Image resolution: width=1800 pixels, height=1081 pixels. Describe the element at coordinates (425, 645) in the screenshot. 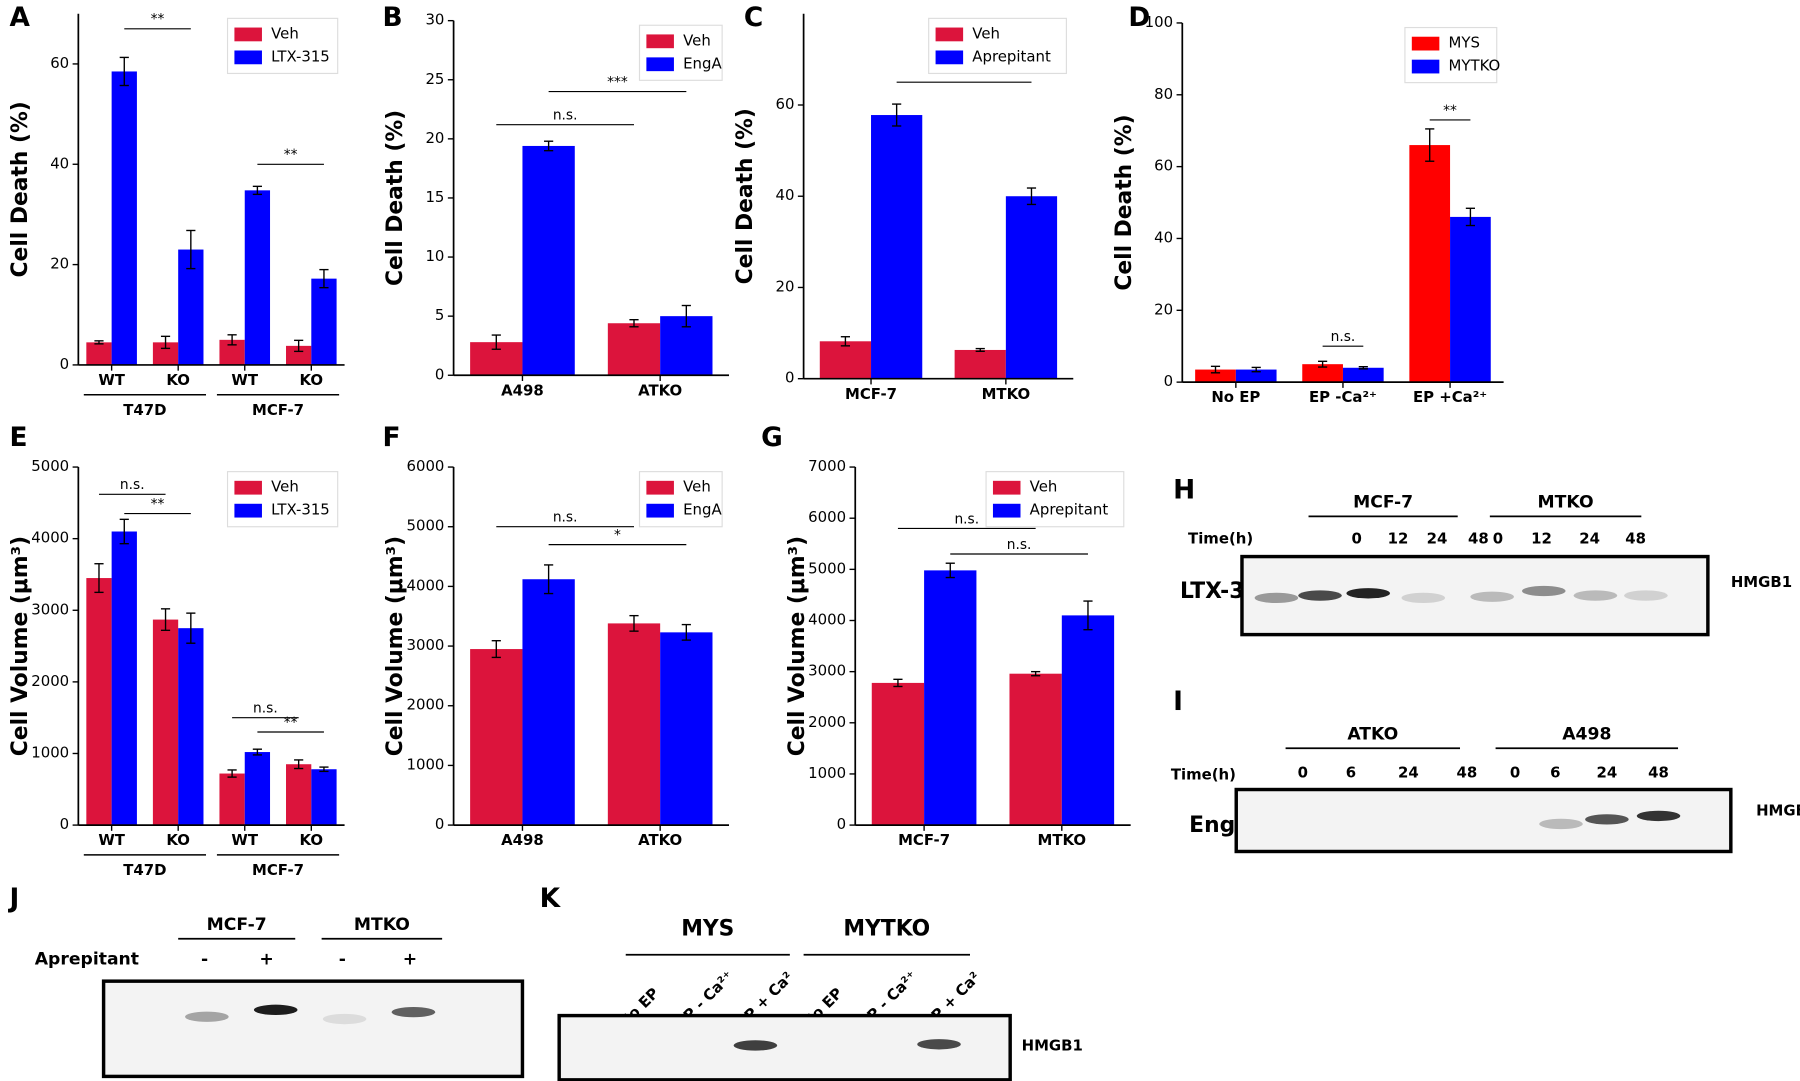

I see `y-tick-label: 3000` at that location.